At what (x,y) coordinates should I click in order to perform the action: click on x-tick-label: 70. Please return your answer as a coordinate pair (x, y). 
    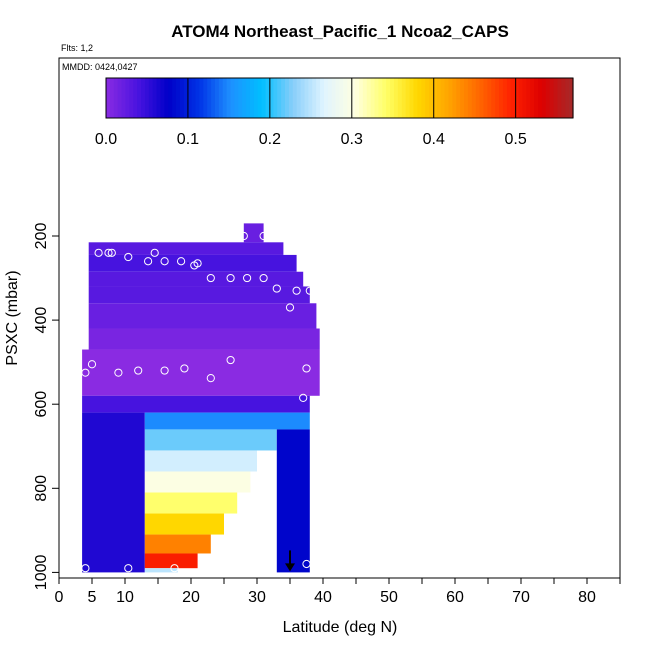
    Looking at the image, I should click on (521, 597).